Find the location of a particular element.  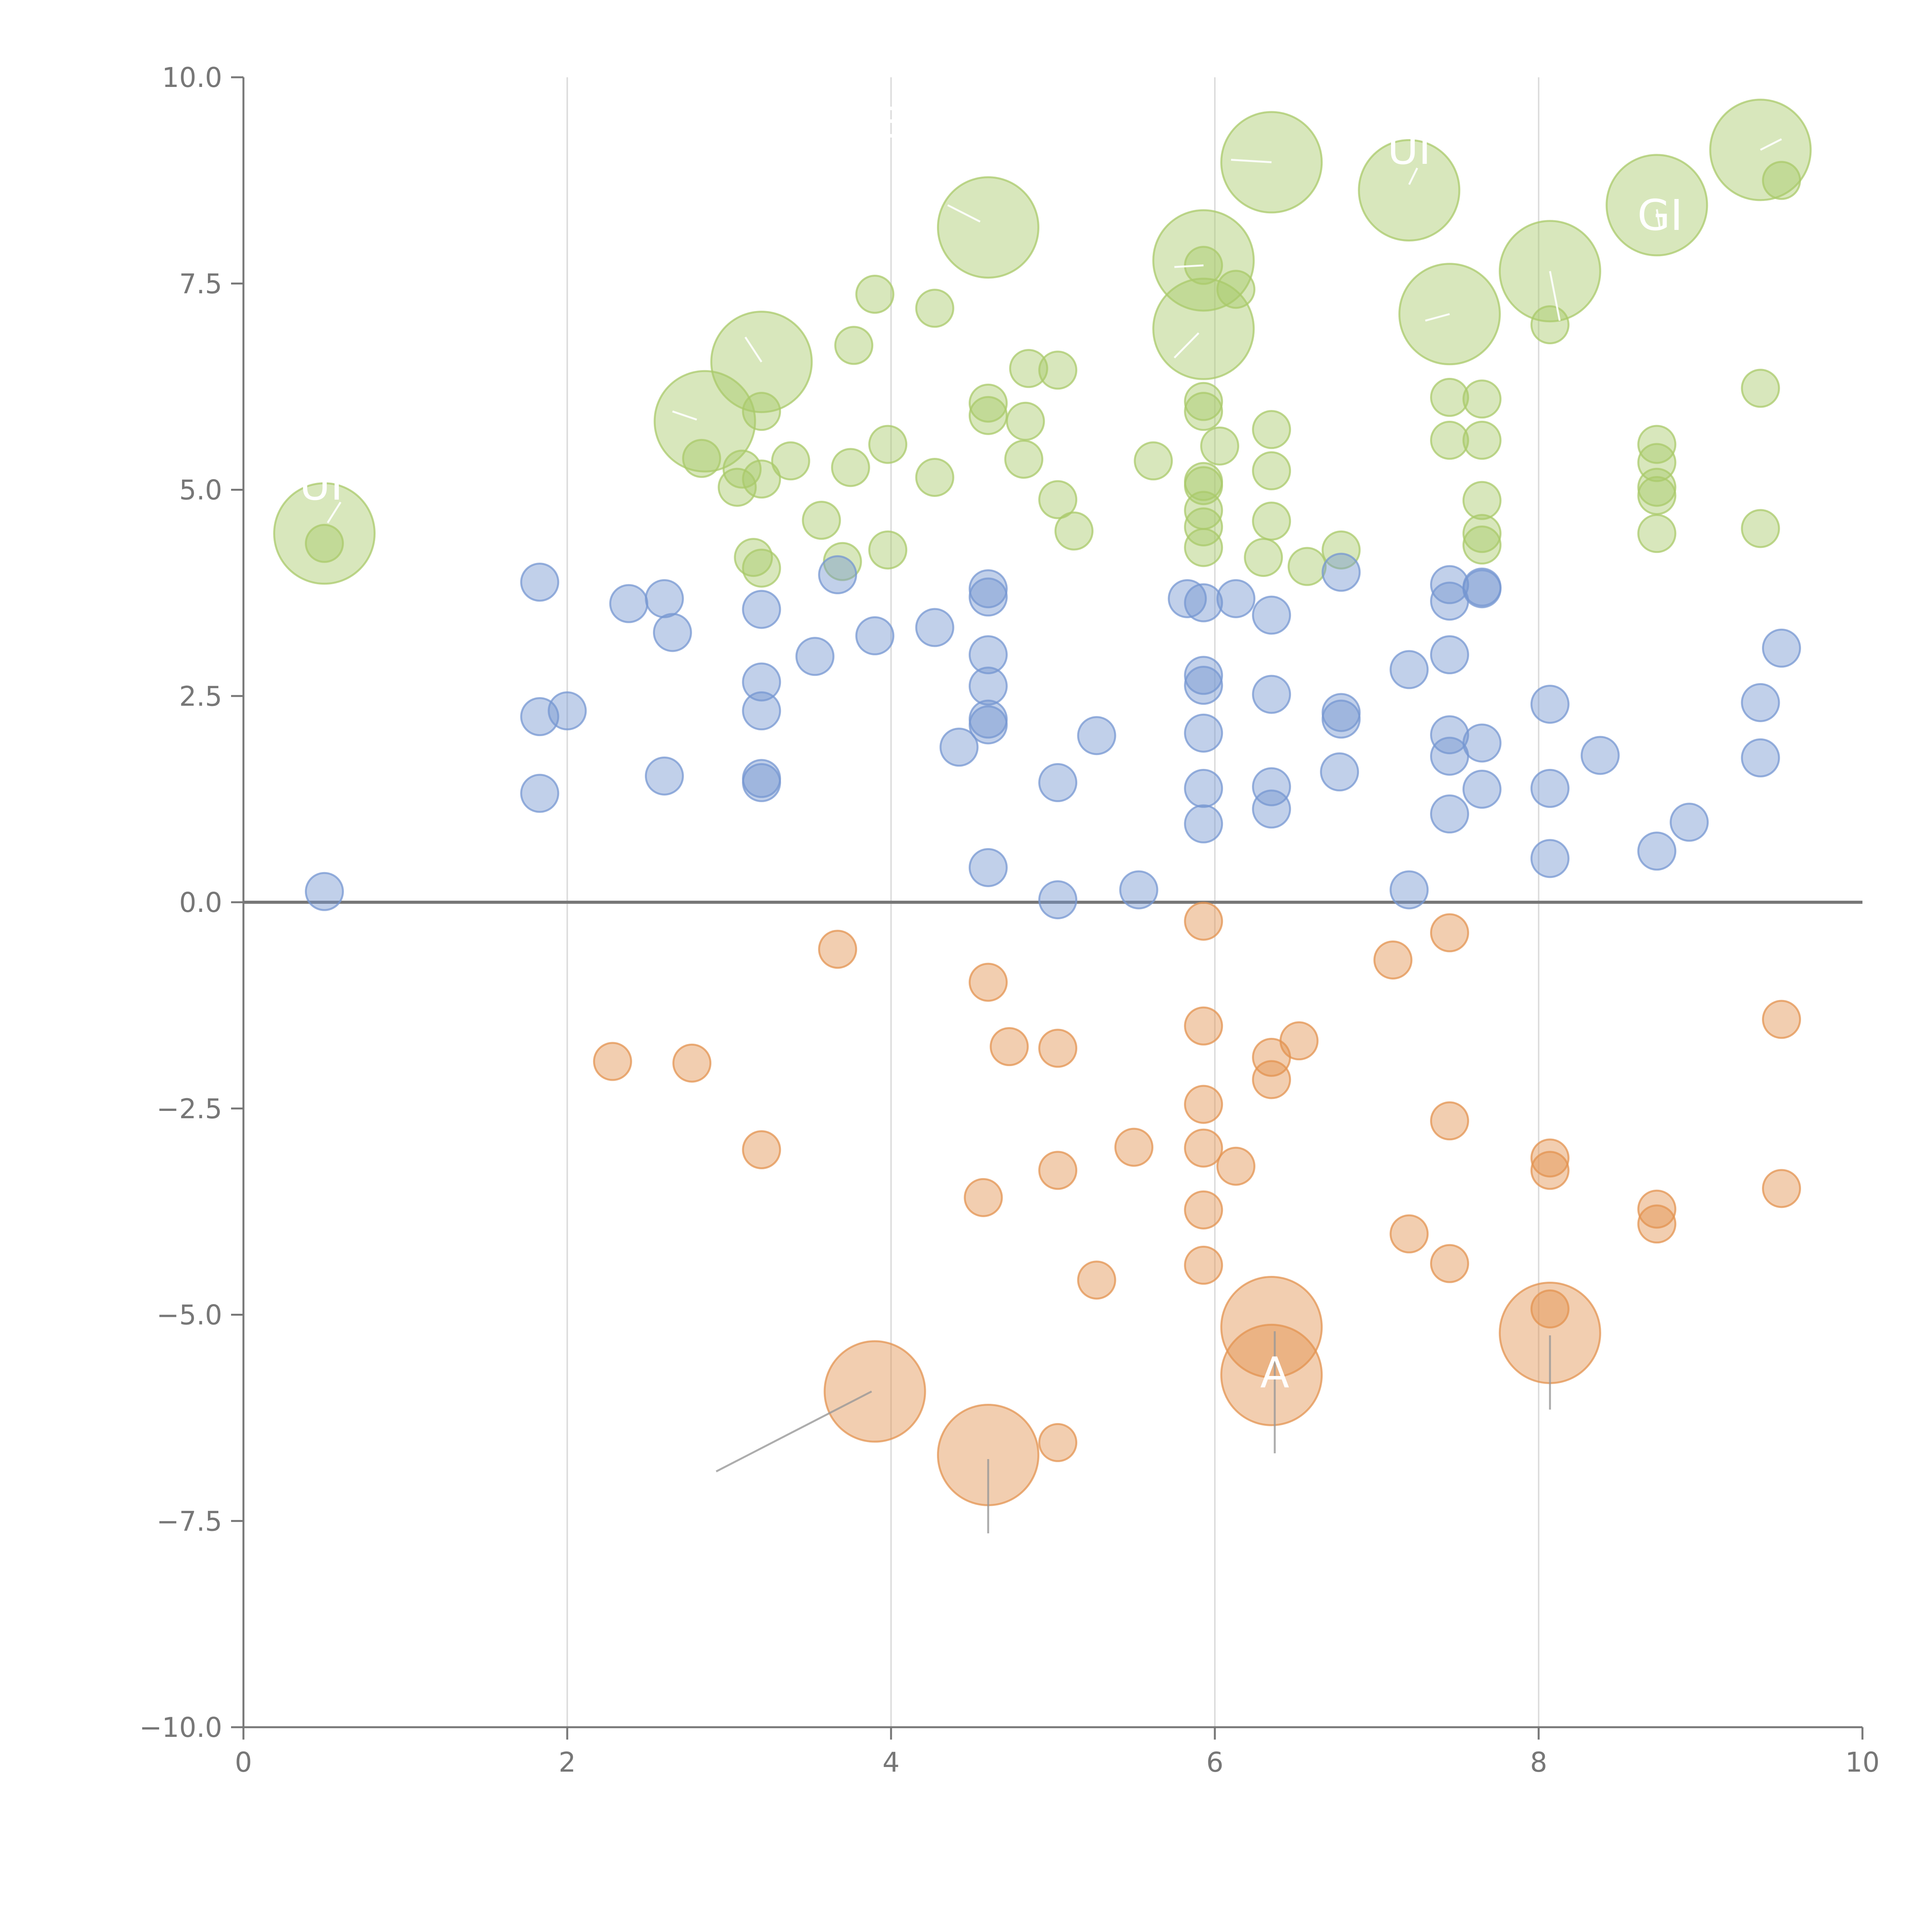

y-tick-label: 7.5 is located at coordinates (200, 284).